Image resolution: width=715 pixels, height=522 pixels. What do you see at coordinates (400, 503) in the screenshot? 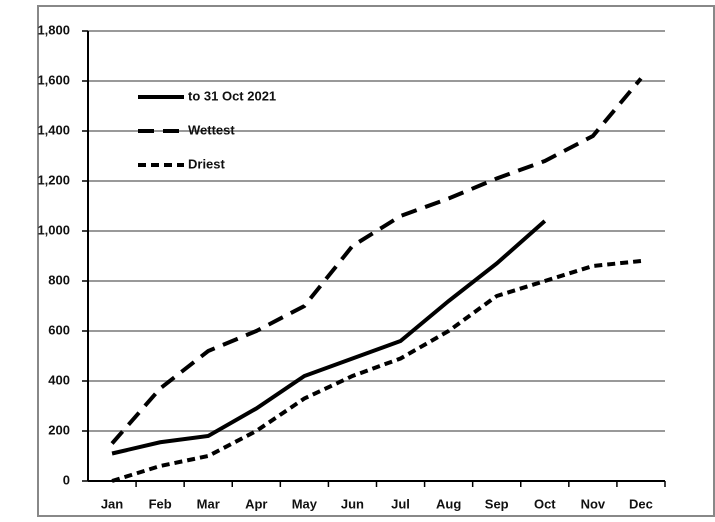
I see `x-tick-label: Jul` at bounding box center [400, 503].